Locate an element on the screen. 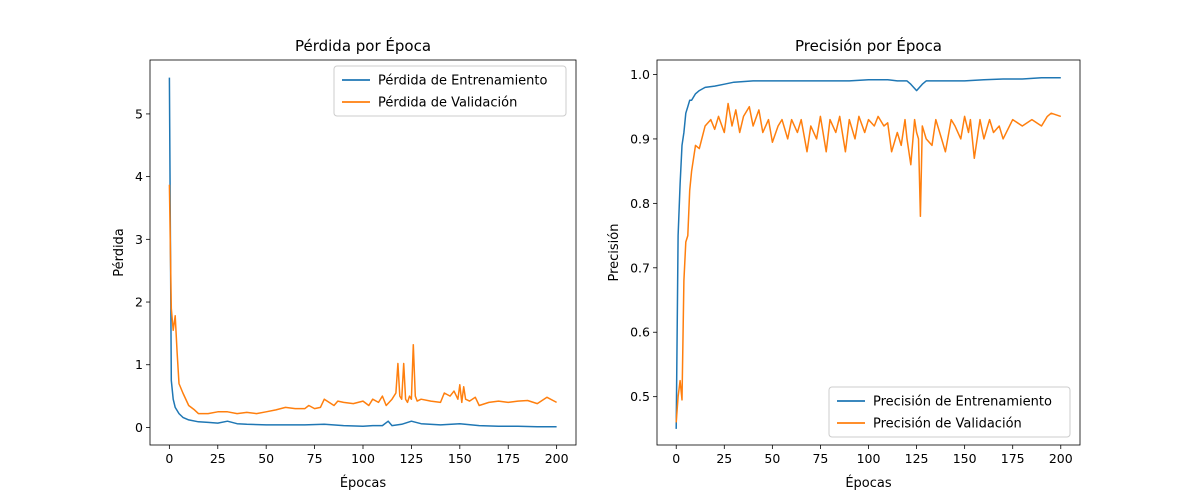  legend-label: Precisión de Entrenamiento is located at coordinates (962, 402).